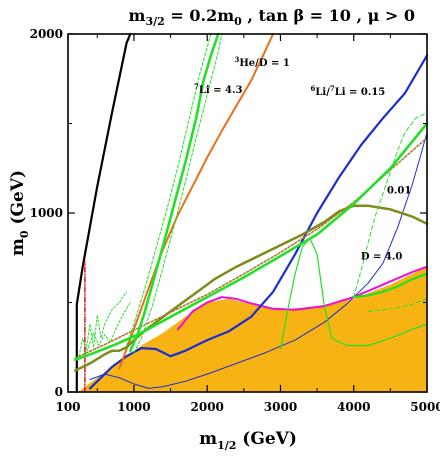 This screenshot has height=457, width=440. I want to click on title-eq: = 0.2m, so click(199, 15).